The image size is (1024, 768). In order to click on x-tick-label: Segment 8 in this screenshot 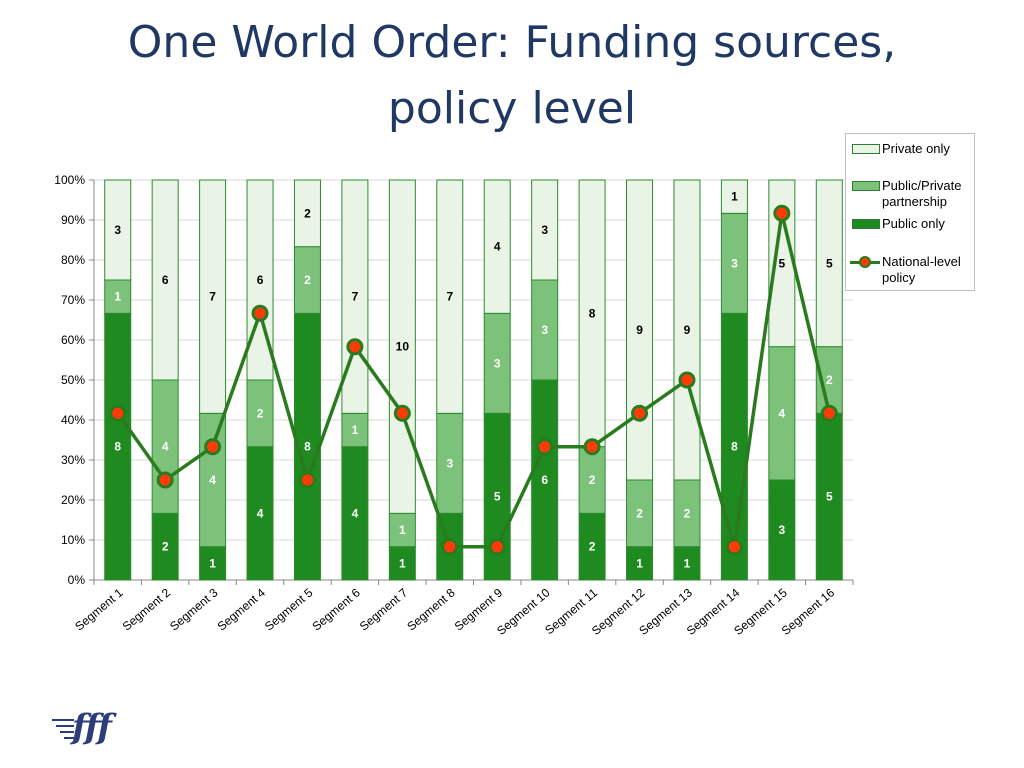, I will do `click(431, 609)`.